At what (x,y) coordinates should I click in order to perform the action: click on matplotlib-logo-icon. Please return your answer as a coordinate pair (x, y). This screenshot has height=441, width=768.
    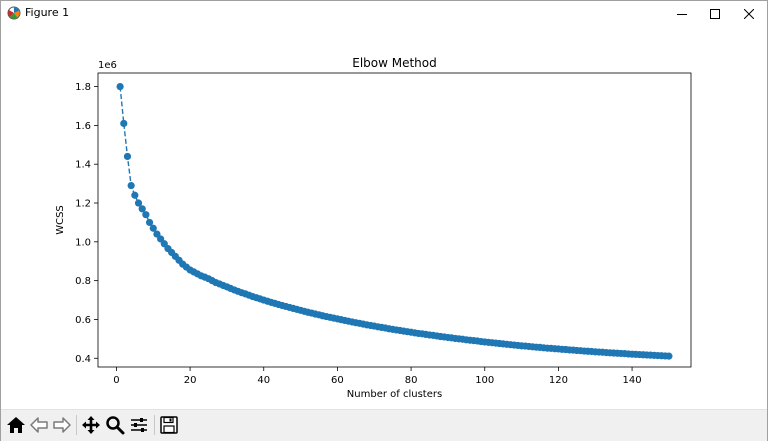
    Looking at the image, I should click on (14, 13).